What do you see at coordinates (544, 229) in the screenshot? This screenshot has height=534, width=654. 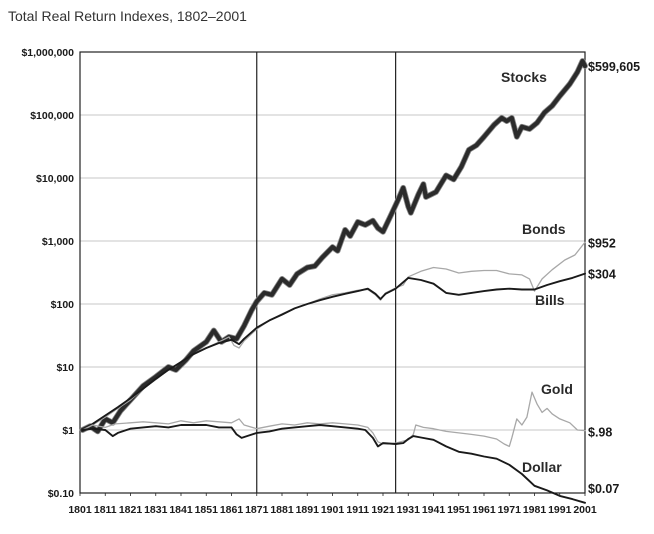 I see `series-name-label: Bonds` at bounding box center [544, 229].